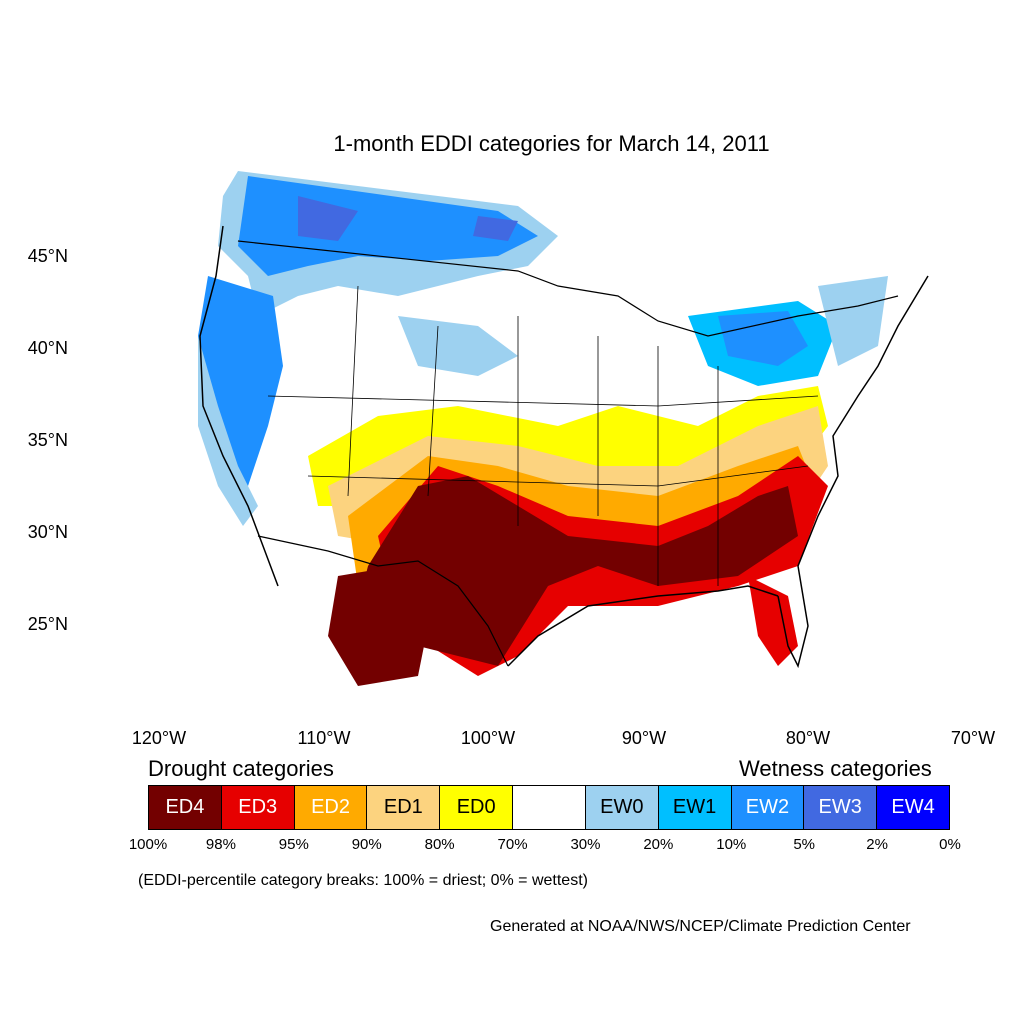  Describe the element at coordinates (148, 844) in the screenshot. I see `percentile-label: 100%` at that location.